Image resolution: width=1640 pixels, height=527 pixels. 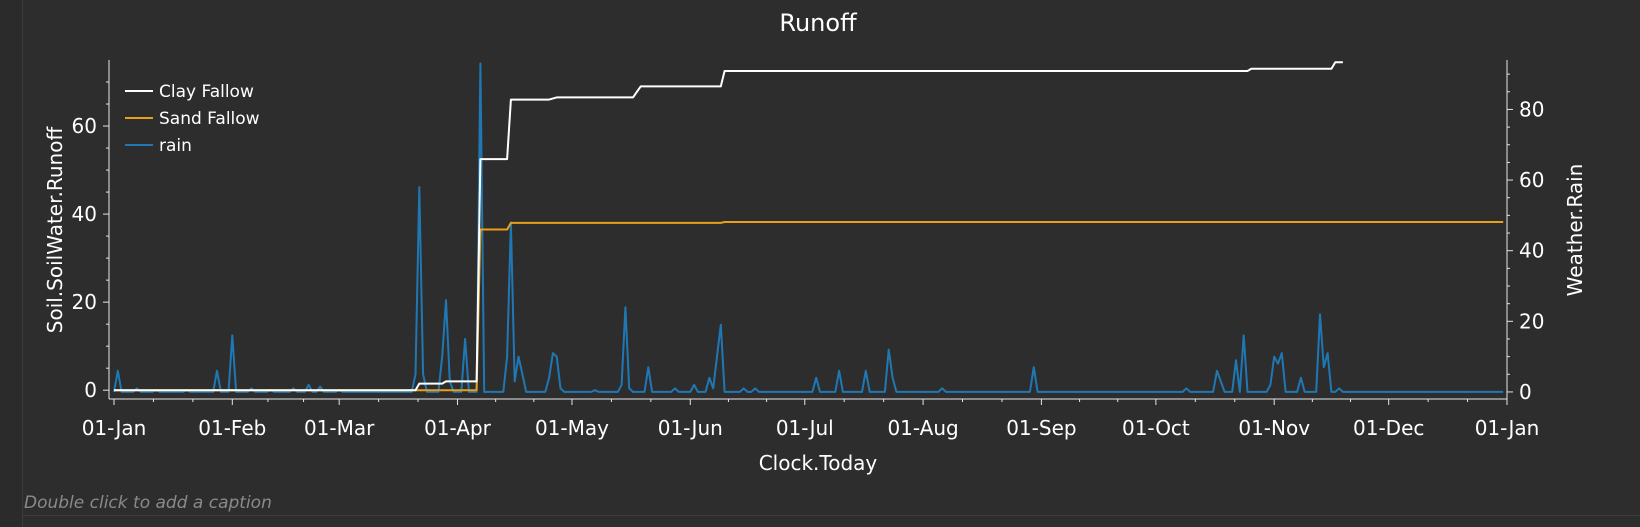 What do you see at coordinates (922, 428) in the screenshot?
I see `x-tick-label: 01-Aug` at bounding box center [922, 428].